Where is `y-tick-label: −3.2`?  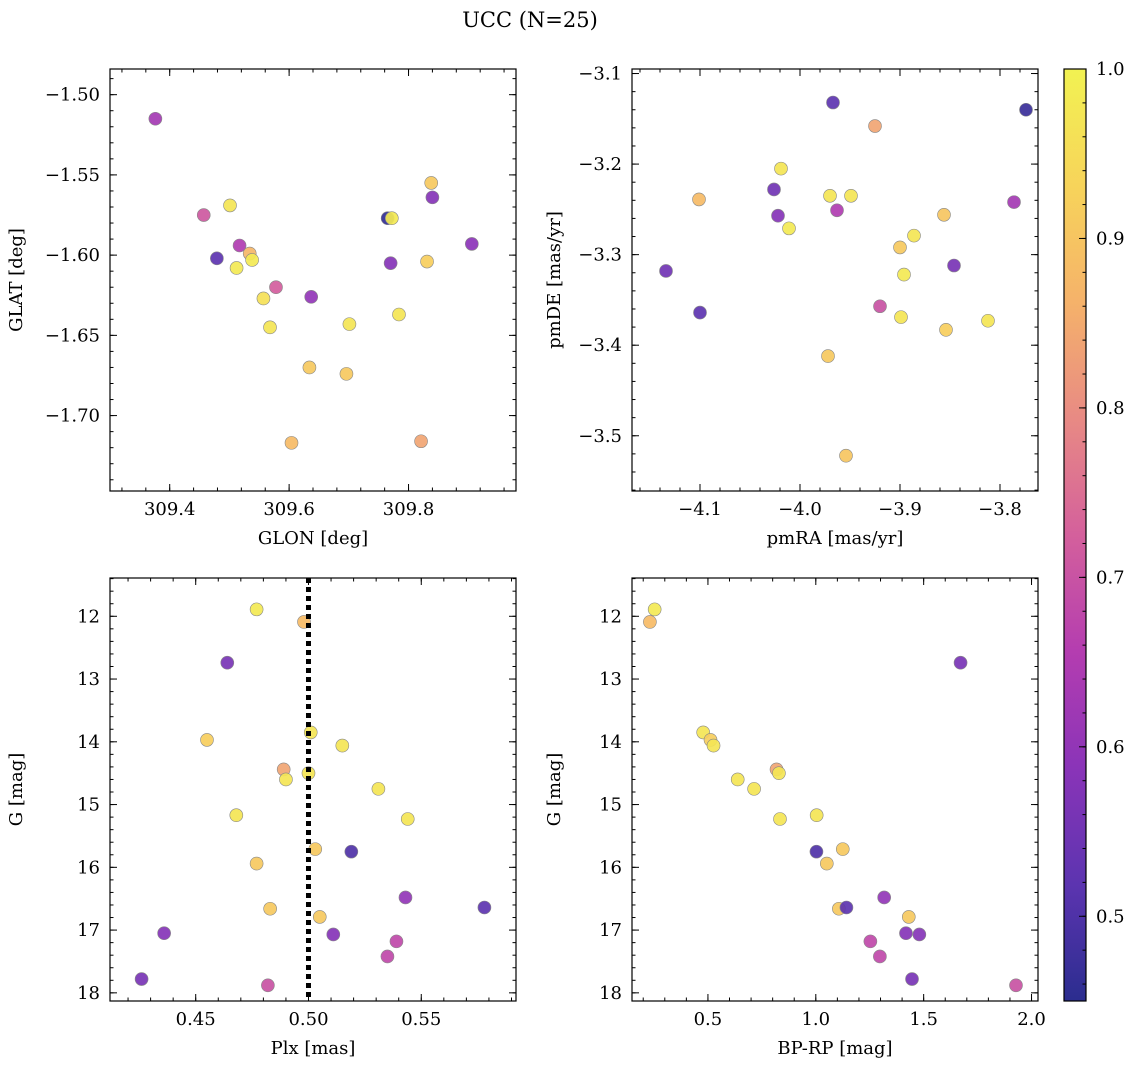 y-tick-label: −3.2 is located at coordinates (600, 164).